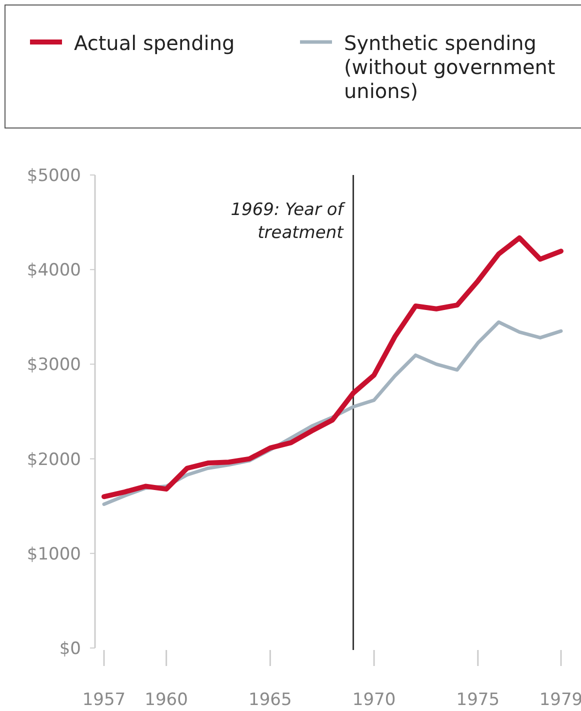  What do you see at coordinates (270, 700) in the screenshot?
I see `x-tick-label: 1965` at bounding box center [270, 700].